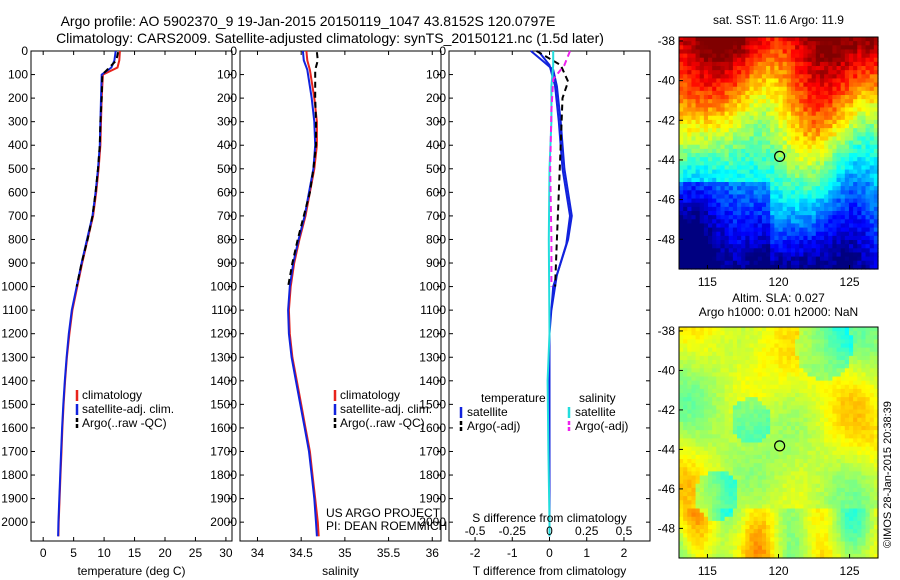 This screenshot has width=900, height=580. Describe the element at coordinates (513, 531) in the screenshot. I see `s-tick-label: -0.25` at that location.